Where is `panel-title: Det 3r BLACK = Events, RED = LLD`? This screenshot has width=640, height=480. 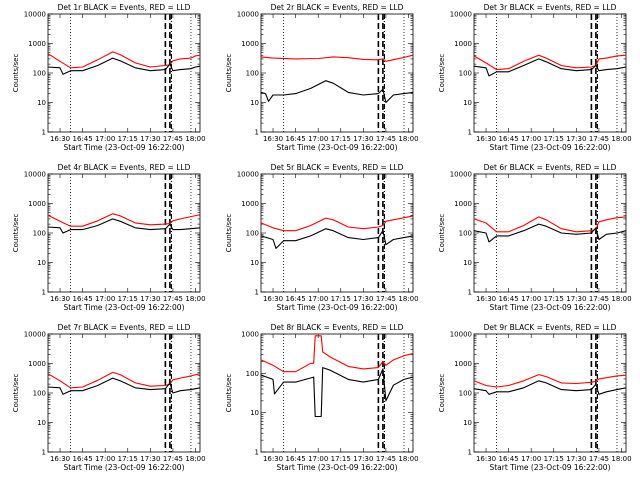
panel-title: Det 3r BLACK = Events, RED = LLD is located at coordinates (550, 7).